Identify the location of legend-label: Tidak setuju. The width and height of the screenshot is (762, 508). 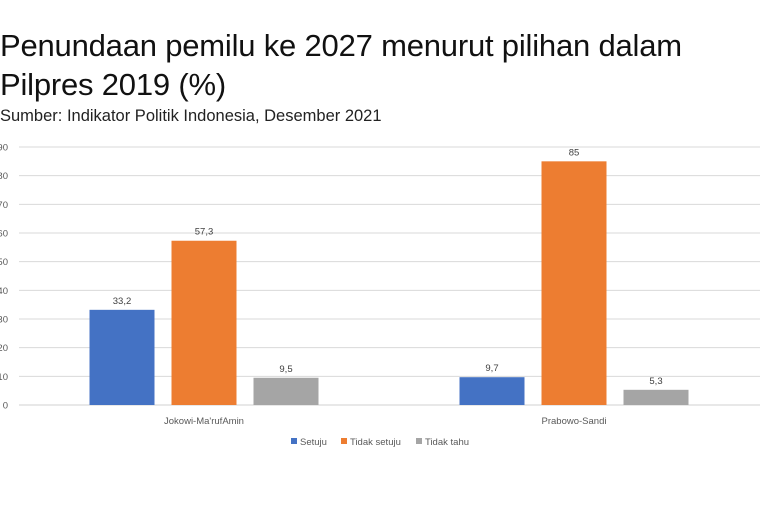
(375, 442).